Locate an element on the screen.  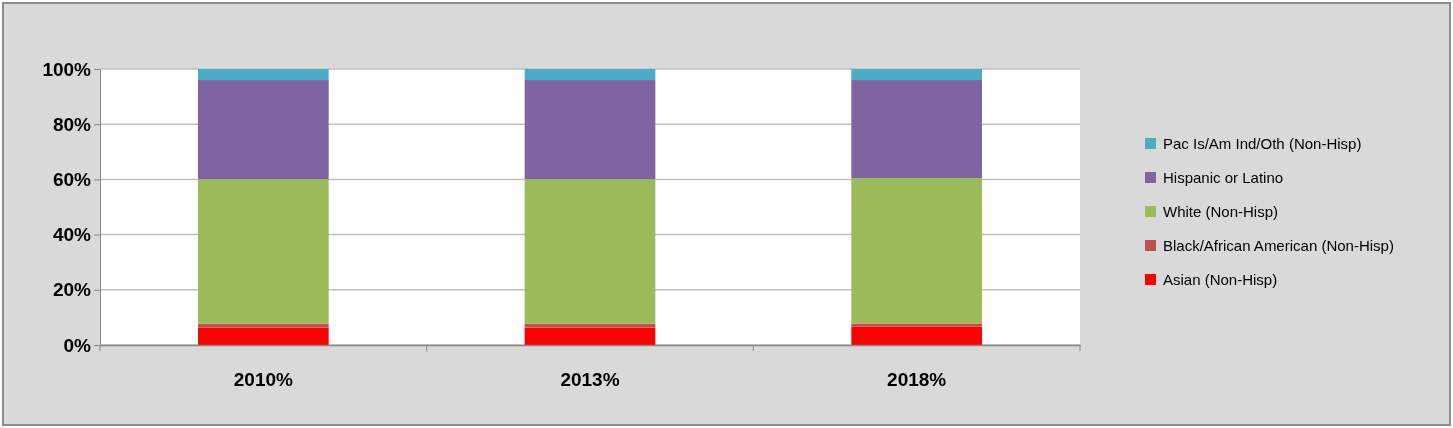
x-tick-label: 2010% is located at coordinates (263, 380).